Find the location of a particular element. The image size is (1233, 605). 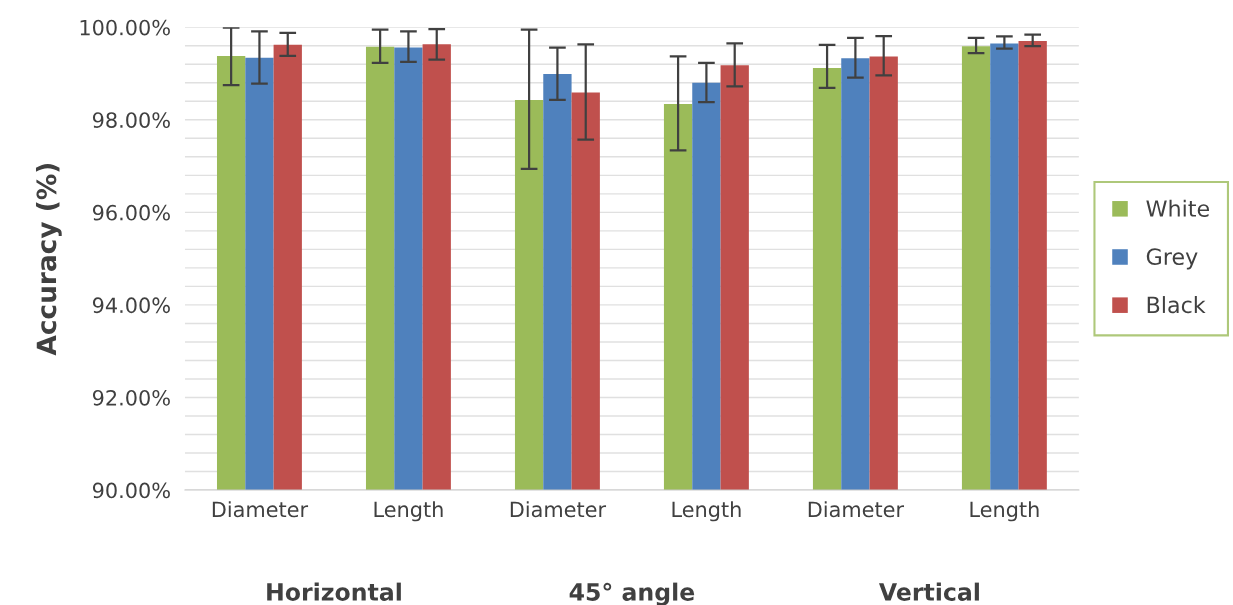

text: Horizontal is located at coordinates (334, 591).